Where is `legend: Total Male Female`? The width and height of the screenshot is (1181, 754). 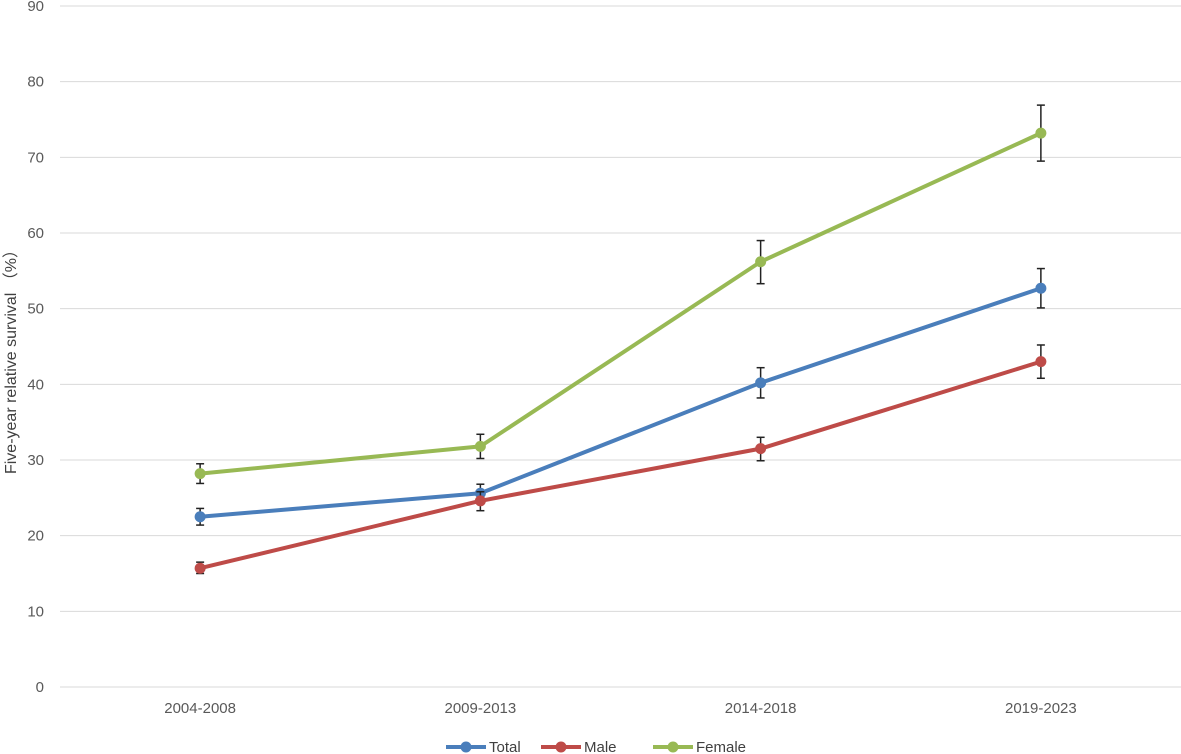 legend: Total Male Female is located at coordinates (596, 746).